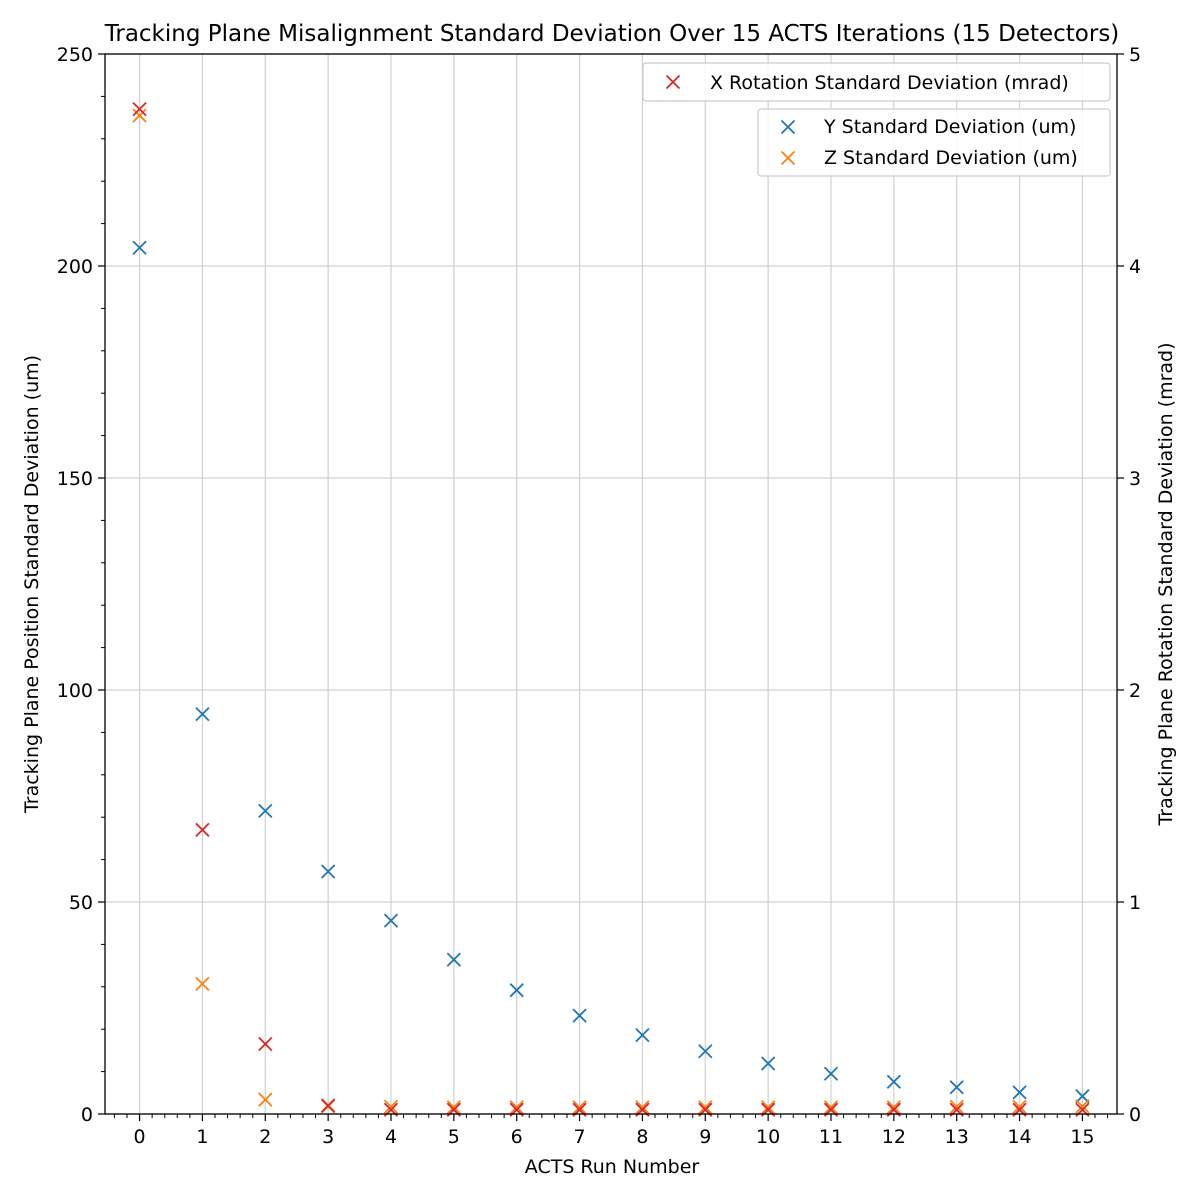 This screenshot has width=1200, height=1200. What do you see at coordinates (889, 83) in the screenshot?
I see `legend-label-x-rotation: X Rotation Standard Deviation (mrad)` at bounding box center [889, 83].